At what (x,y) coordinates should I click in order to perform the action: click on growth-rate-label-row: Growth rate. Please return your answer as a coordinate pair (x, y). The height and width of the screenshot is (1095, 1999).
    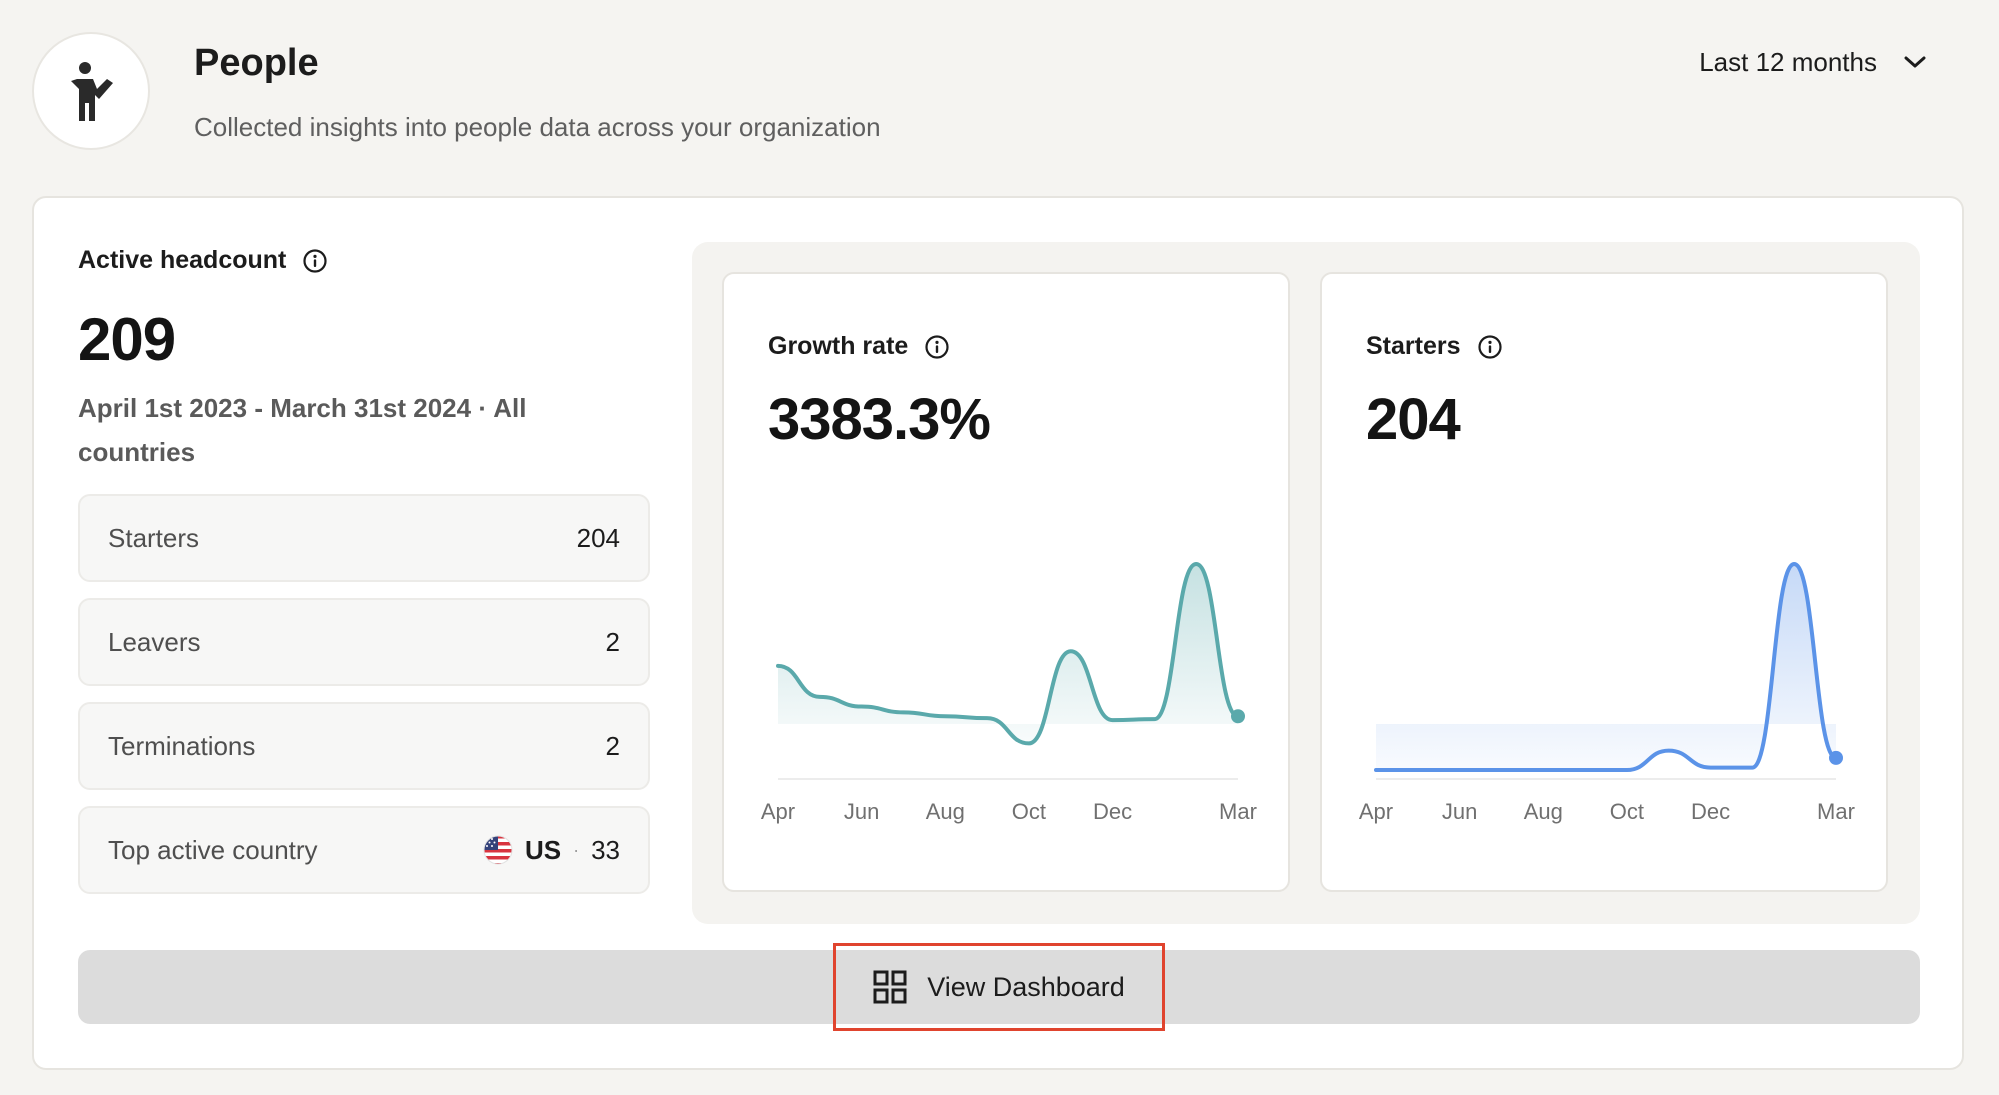
    Looking at the image, I should click on (859, 346).